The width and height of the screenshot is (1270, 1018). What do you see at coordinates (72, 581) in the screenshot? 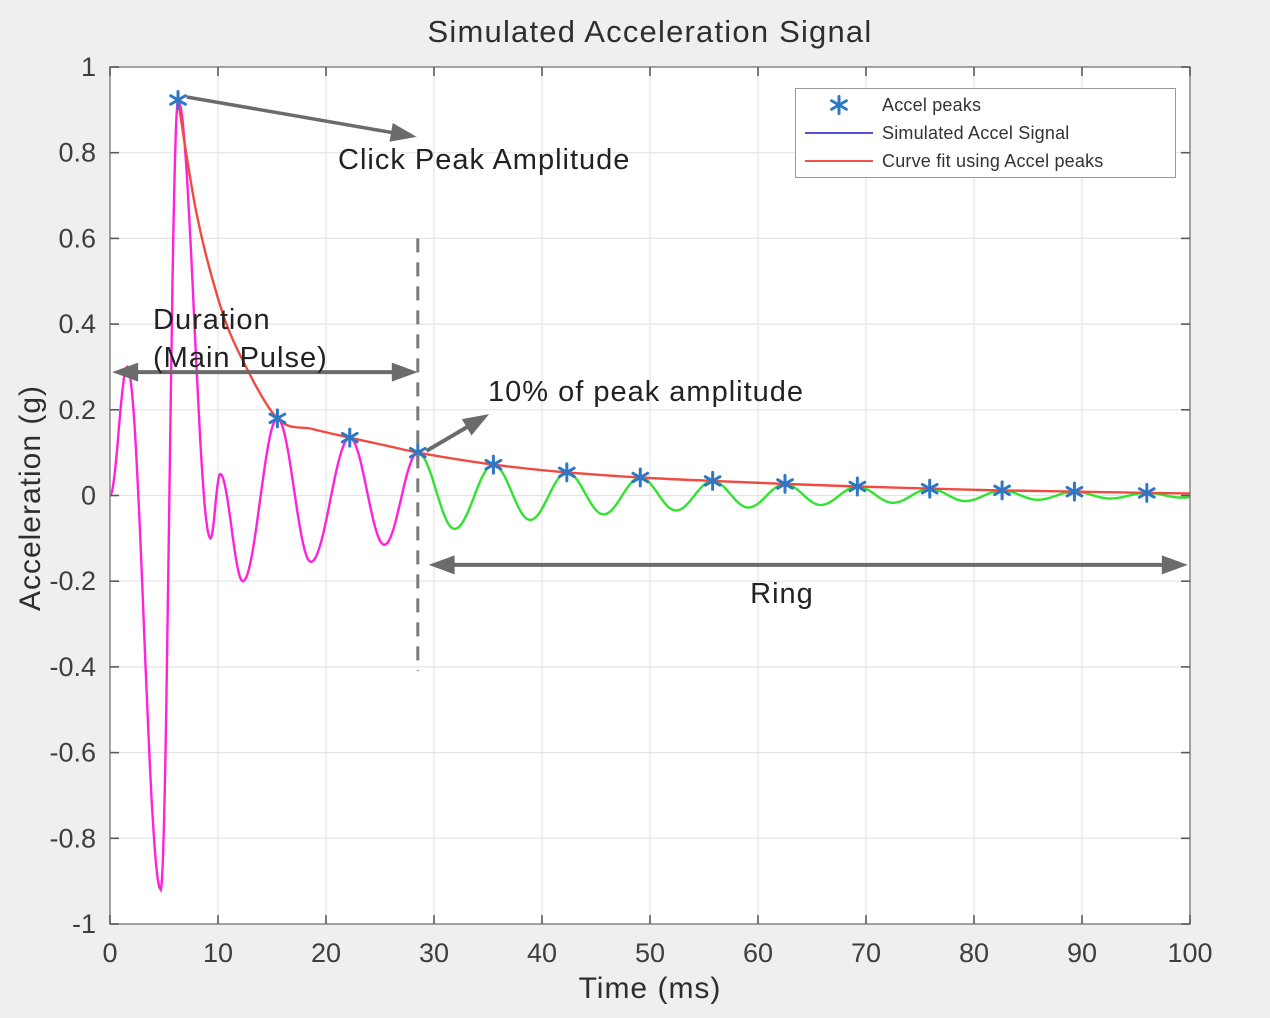
I see `y-tick-label: -0.2` at bounding box center [72, 581].